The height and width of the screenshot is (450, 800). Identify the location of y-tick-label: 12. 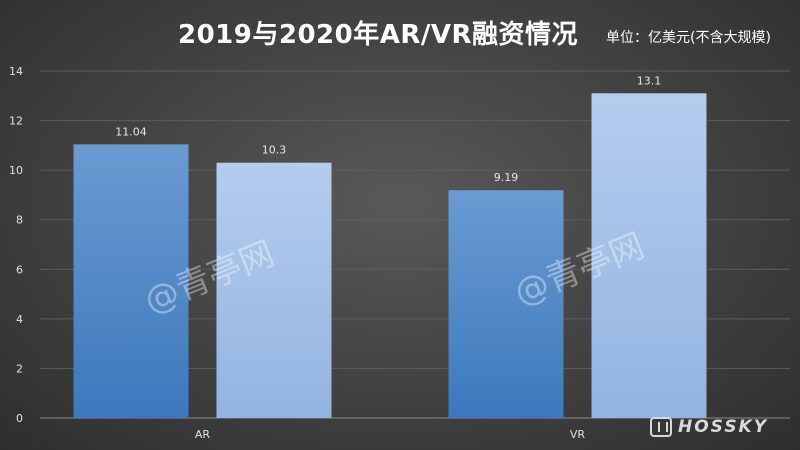
(16, 121).